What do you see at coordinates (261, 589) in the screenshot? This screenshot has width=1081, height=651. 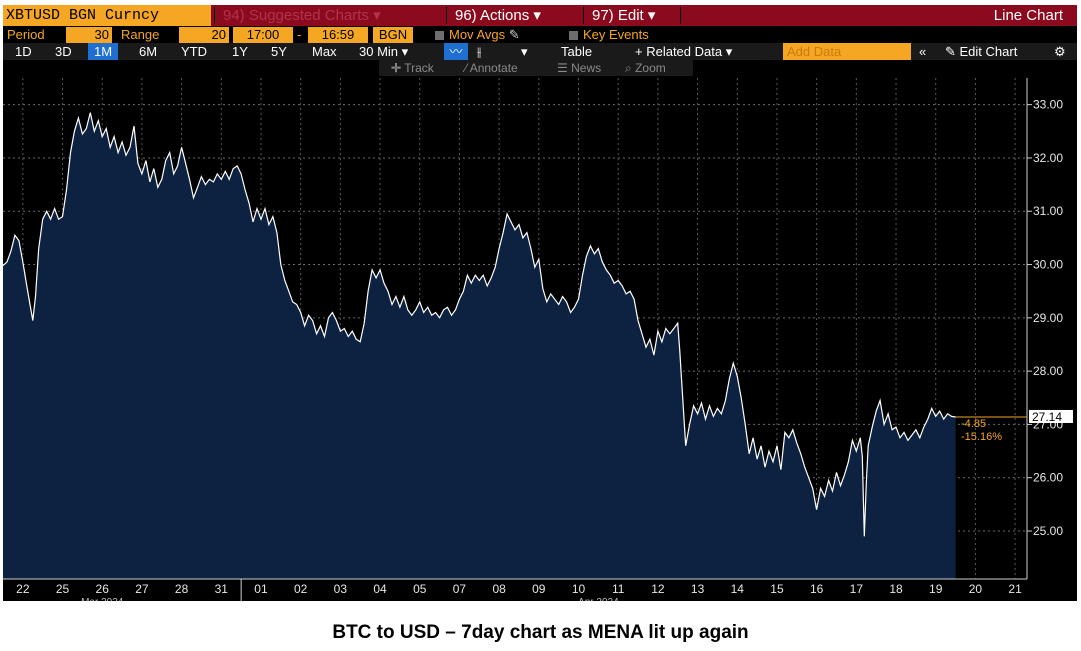 I see `x-tick-label: 01` at bounding box center [261, 589].